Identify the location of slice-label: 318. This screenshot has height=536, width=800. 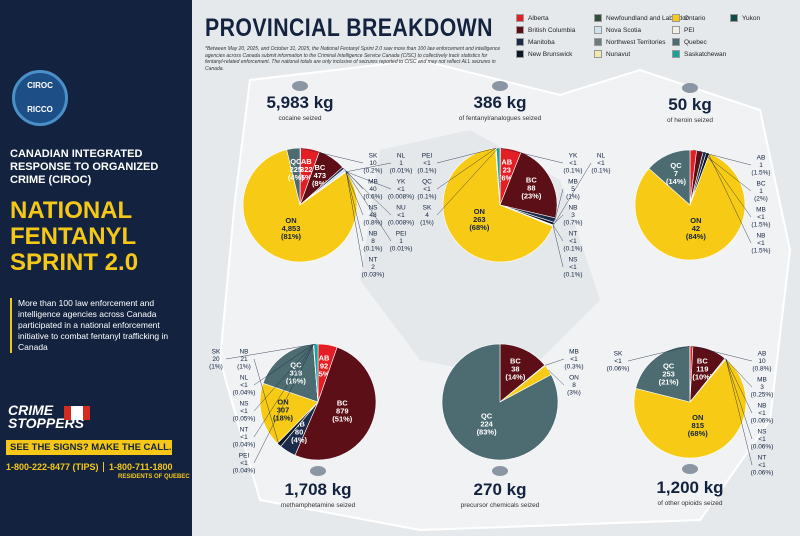
(296, 373).